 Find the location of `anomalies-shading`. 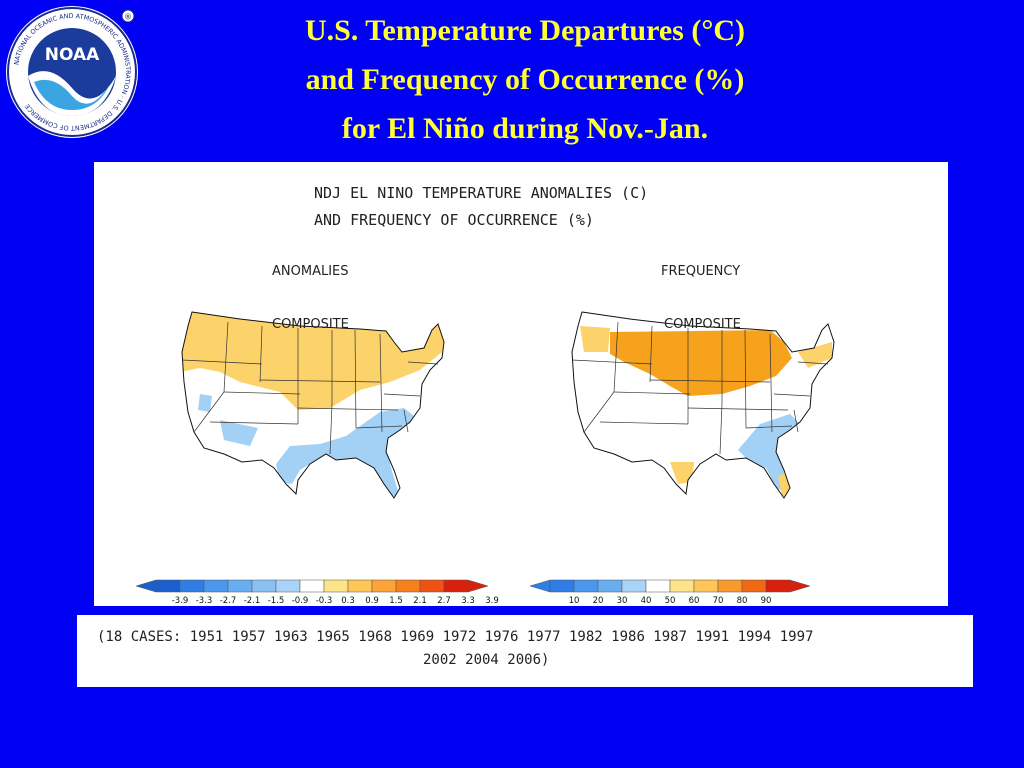

anomalies-shading is located at coordinates (313, 405).